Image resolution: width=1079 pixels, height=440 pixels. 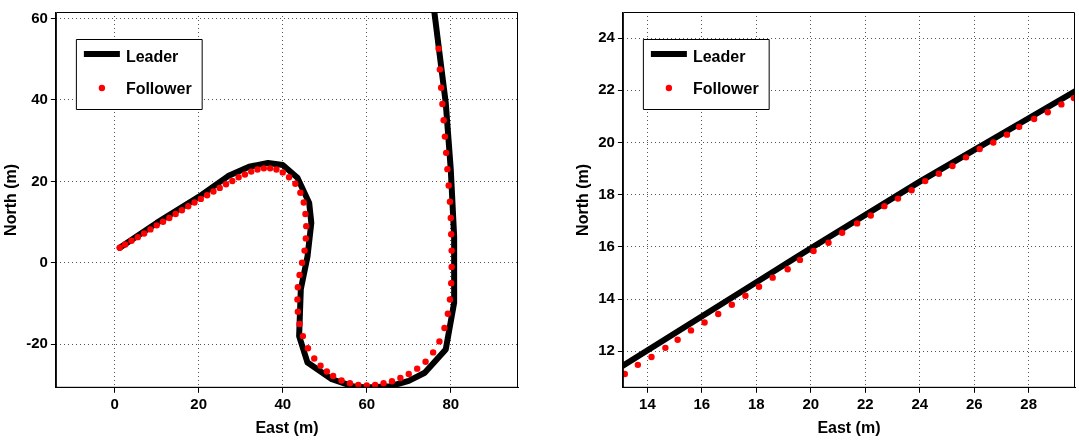 What do you see at coordinates (865, 403) in the screenshot?
I see `x-tick-label: 22` at bounding box center [865, 403].